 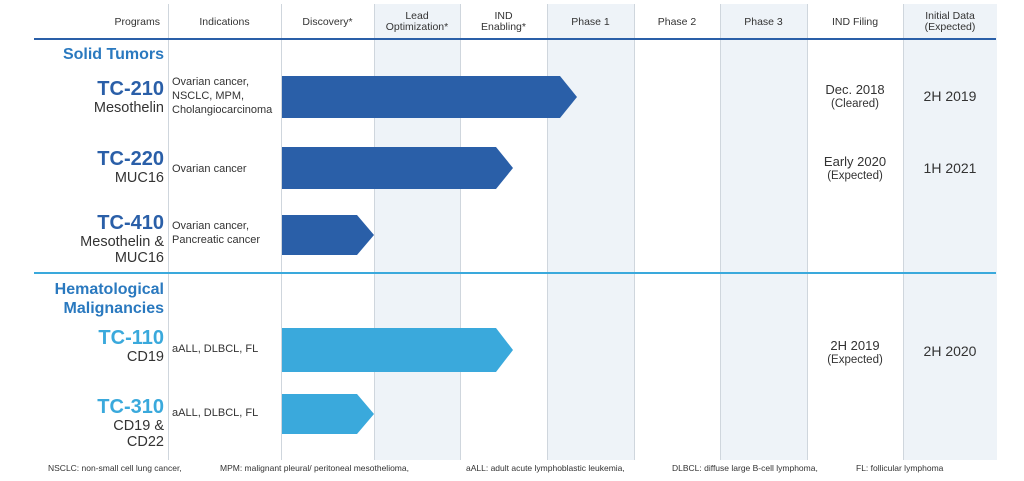 I want to click on footnote: DLBCL: diffuse large B-cell lymphoma,, so click(x=745, y=468).